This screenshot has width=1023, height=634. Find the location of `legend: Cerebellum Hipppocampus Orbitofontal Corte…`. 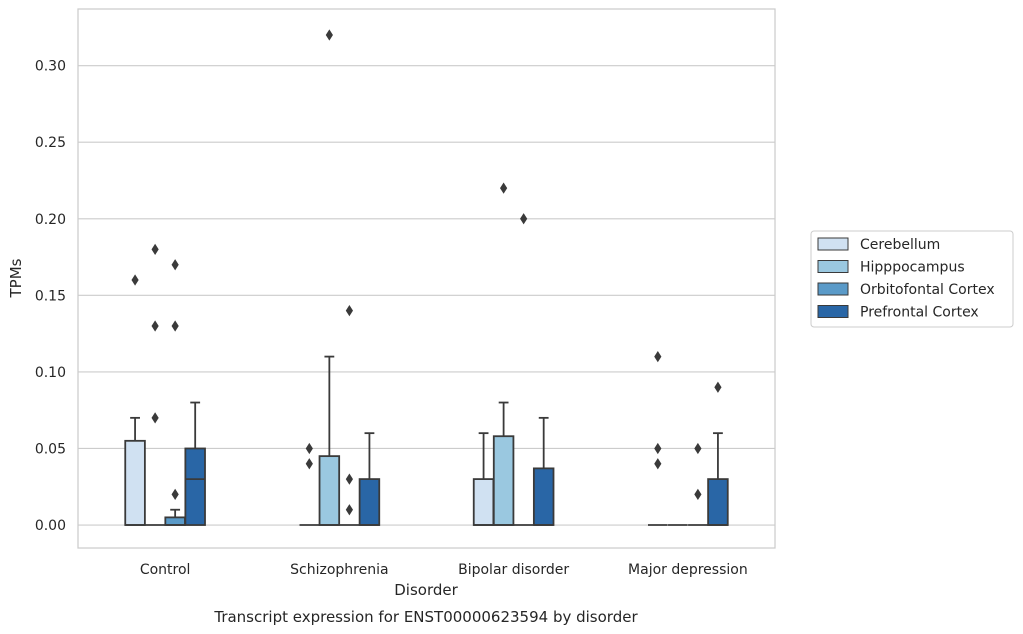

legend: Cerebellum Hipppocampus Orbitofontal Corte… is located at coordinates (912, 279).